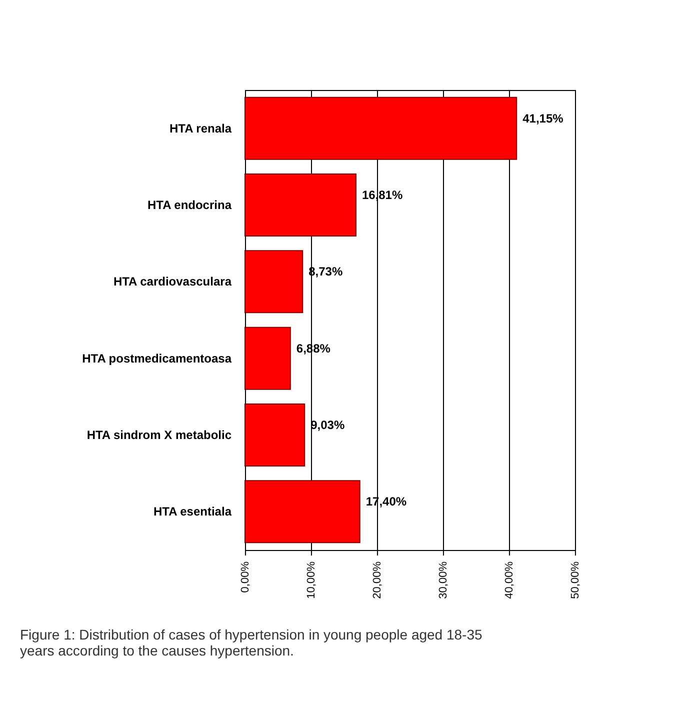 Image resolution: width=681 pixels, height=709 pixels. Describe the element at coordinates (246, 577) in the screenshot. I see `x-tick-label: 0,00%` at that location.